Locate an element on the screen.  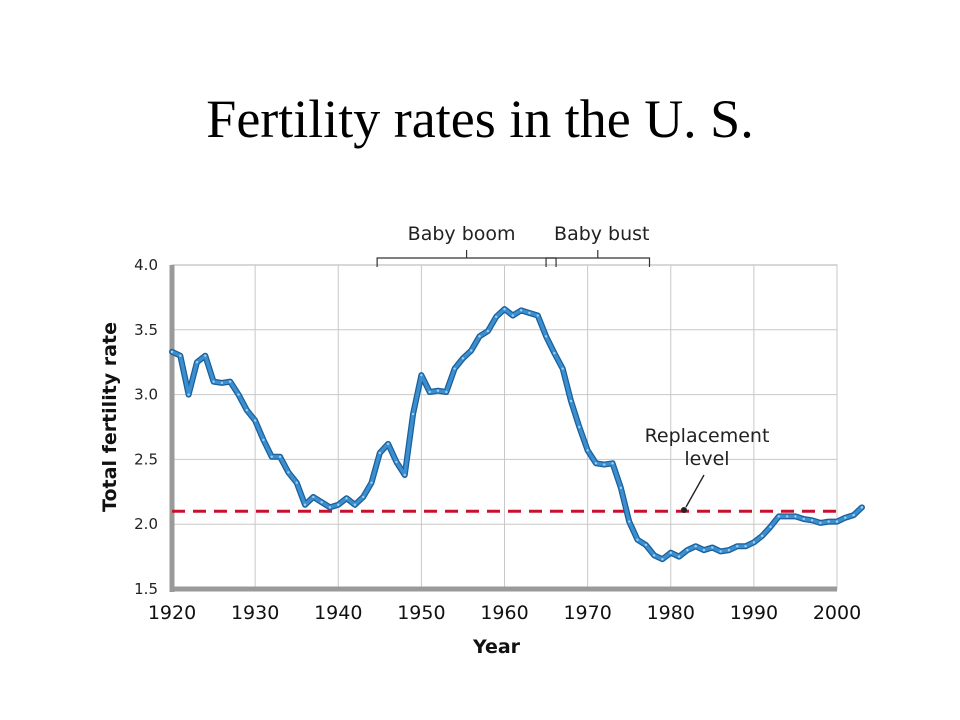
x-tick-label: 1930 is located at coordinates (255, 613).